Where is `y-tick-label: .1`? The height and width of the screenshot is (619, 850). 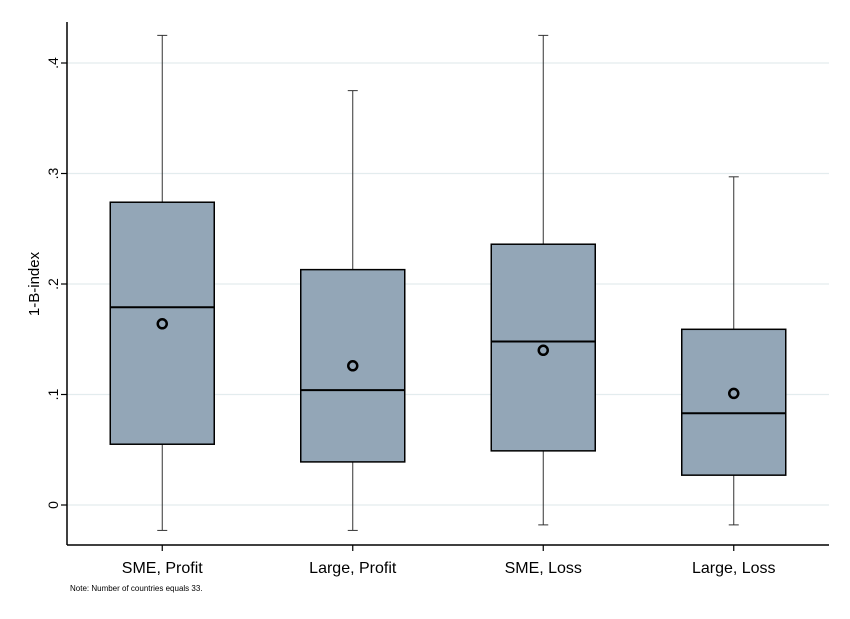 y-tick-label: .1 is located at coordinates (53, 394).